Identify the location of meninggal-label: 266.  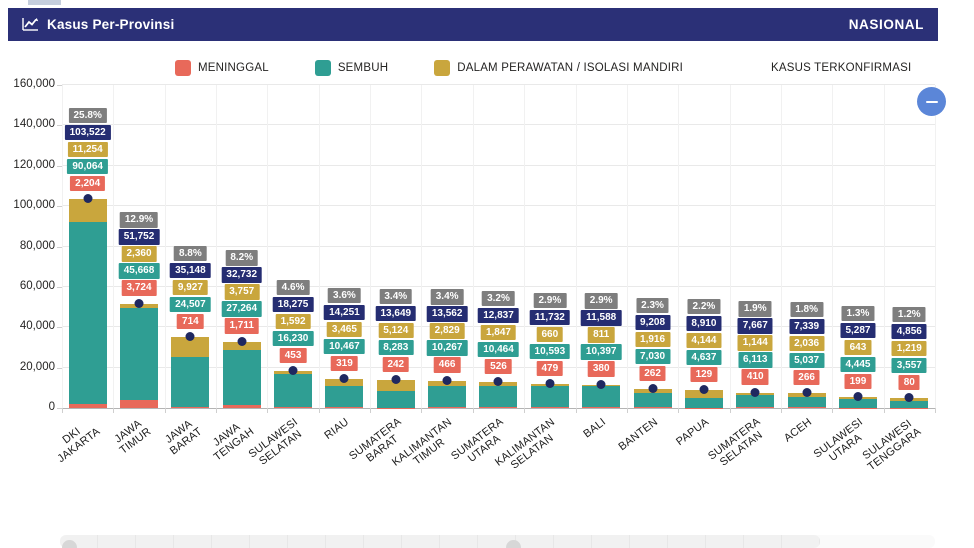
(806, 377).